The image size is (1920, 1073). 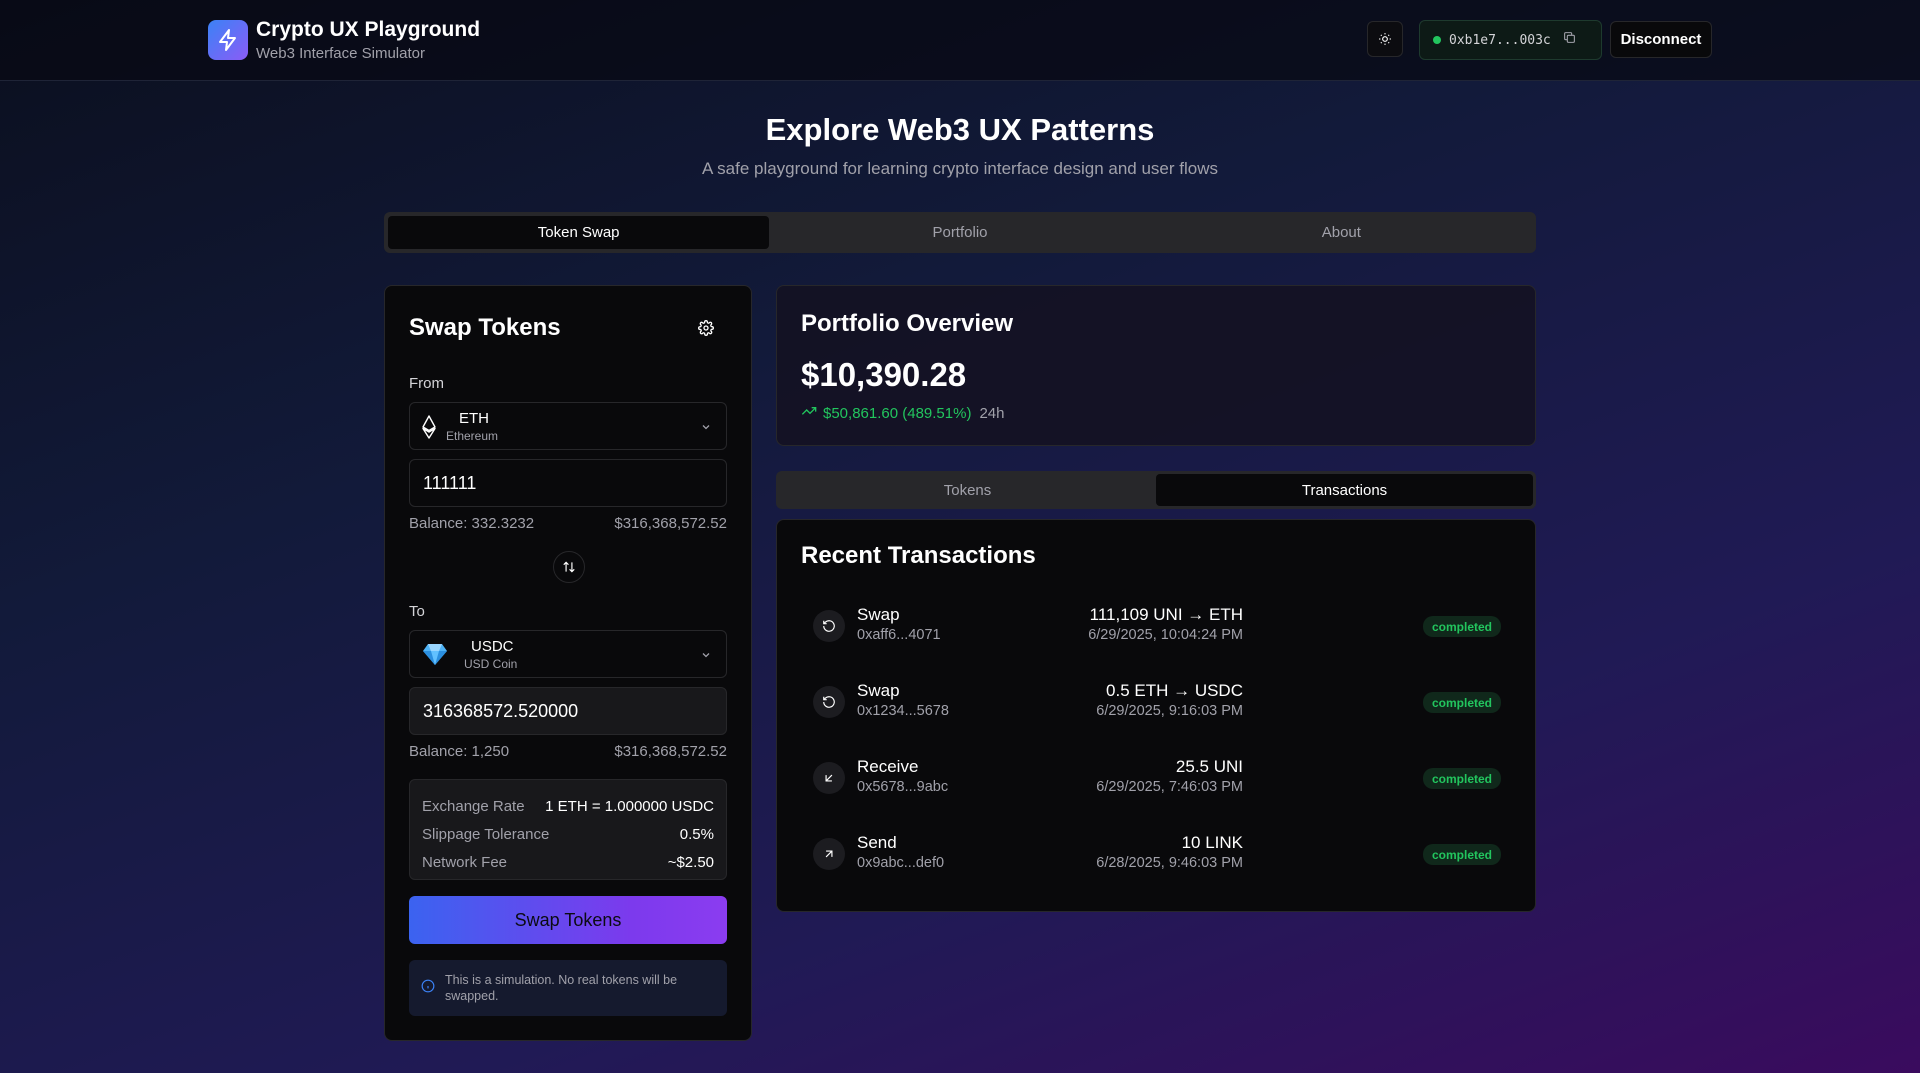 What do you see at coordinates (967, 490) in the screenshot?
I see `tab-tokens: Tokens` at bounding box center [967, 490].